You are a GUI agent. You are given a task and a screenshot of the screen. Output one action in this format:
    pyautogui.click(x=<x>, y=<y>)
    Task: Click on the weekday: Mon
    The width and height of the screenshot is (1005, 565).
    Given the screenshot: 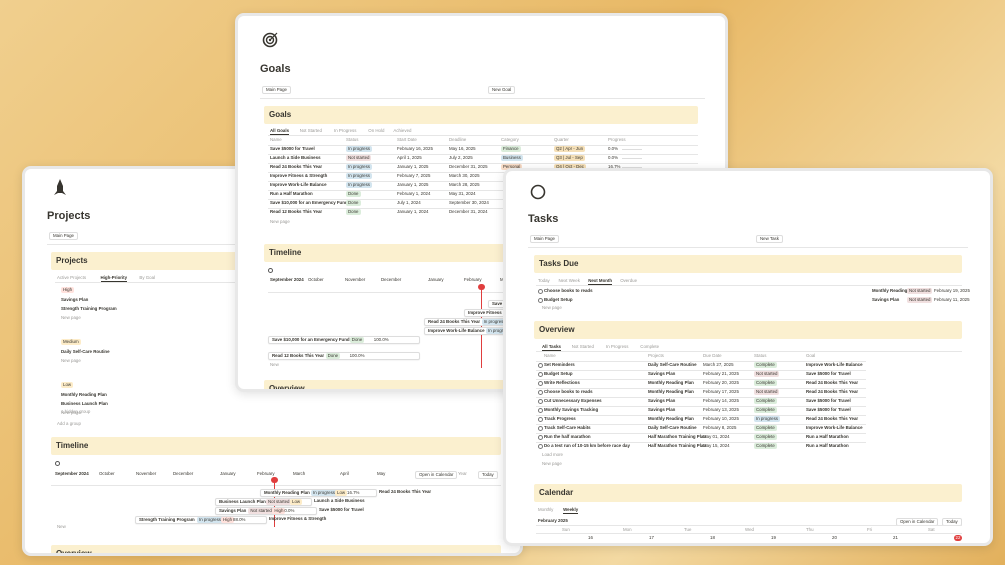 What is the action you would take?
    pyautogui.click(x=627, y=529)
    